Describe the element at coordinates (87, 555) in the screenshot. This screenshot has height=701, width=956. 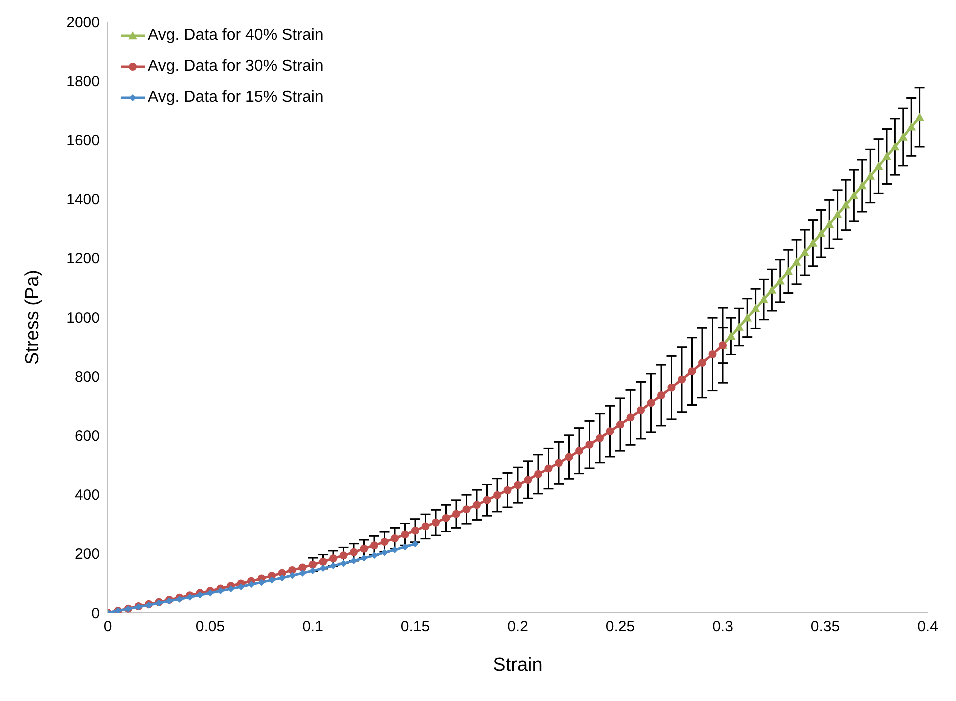
I see `y-tick-label: 200` at that location.